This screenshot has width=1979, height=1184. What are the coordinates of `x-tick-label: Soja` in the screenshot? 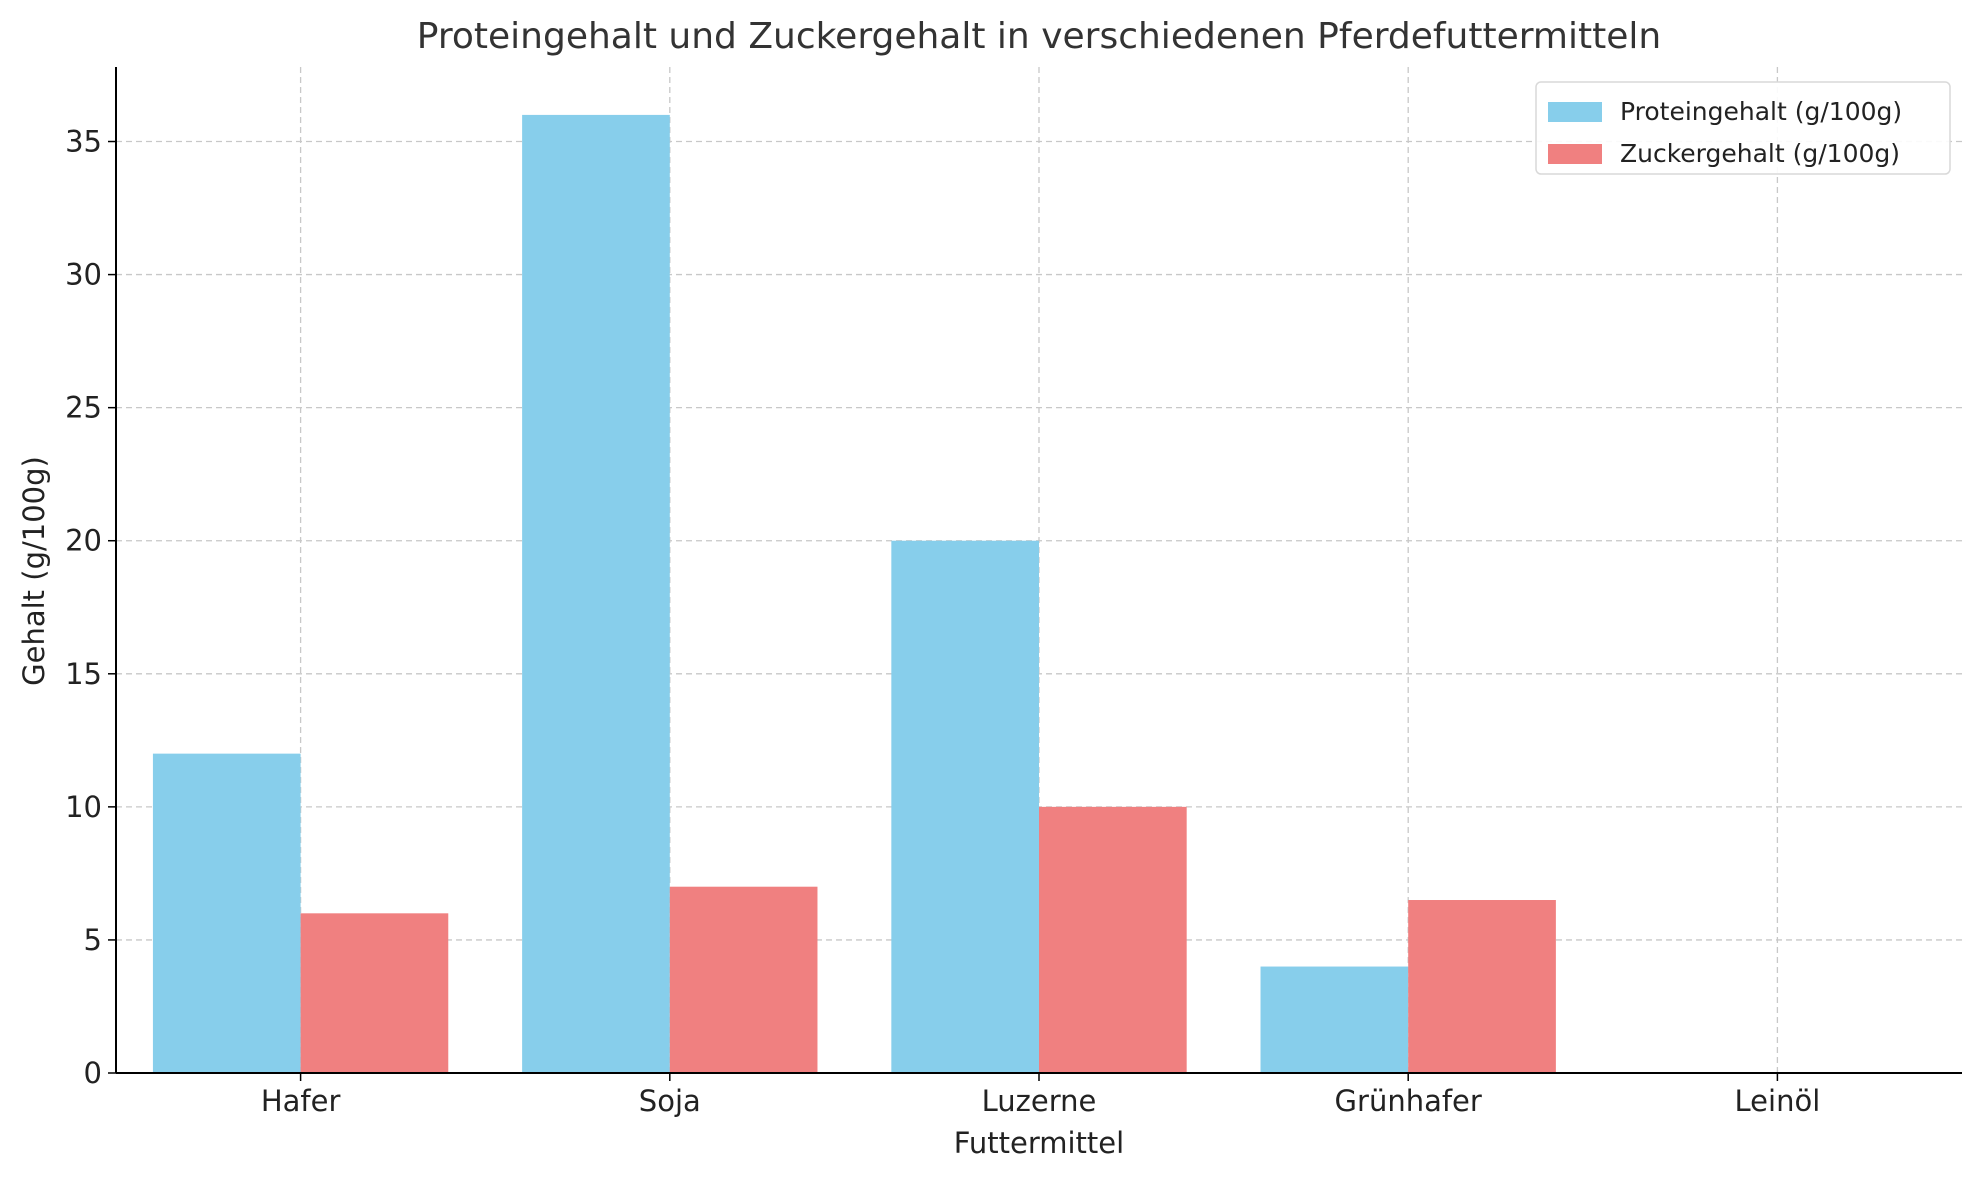 It's located at (670, 1101).